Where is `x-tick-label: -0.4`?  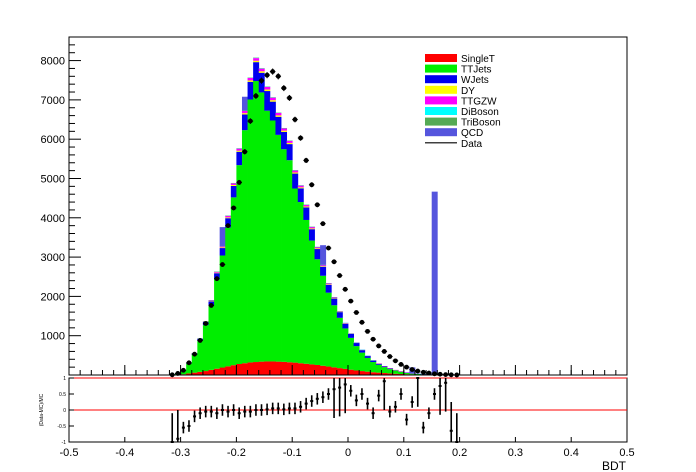 x-tick-label: -0.4 is located at coordinates (124, 453).